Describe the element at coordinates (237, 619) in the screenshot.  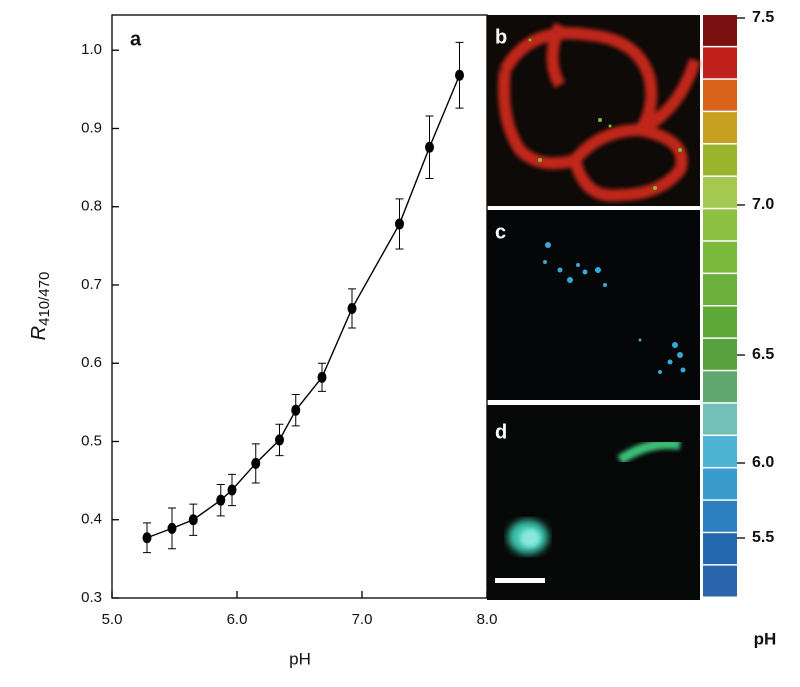
I see `x-tick-label: 6.0` at that location.